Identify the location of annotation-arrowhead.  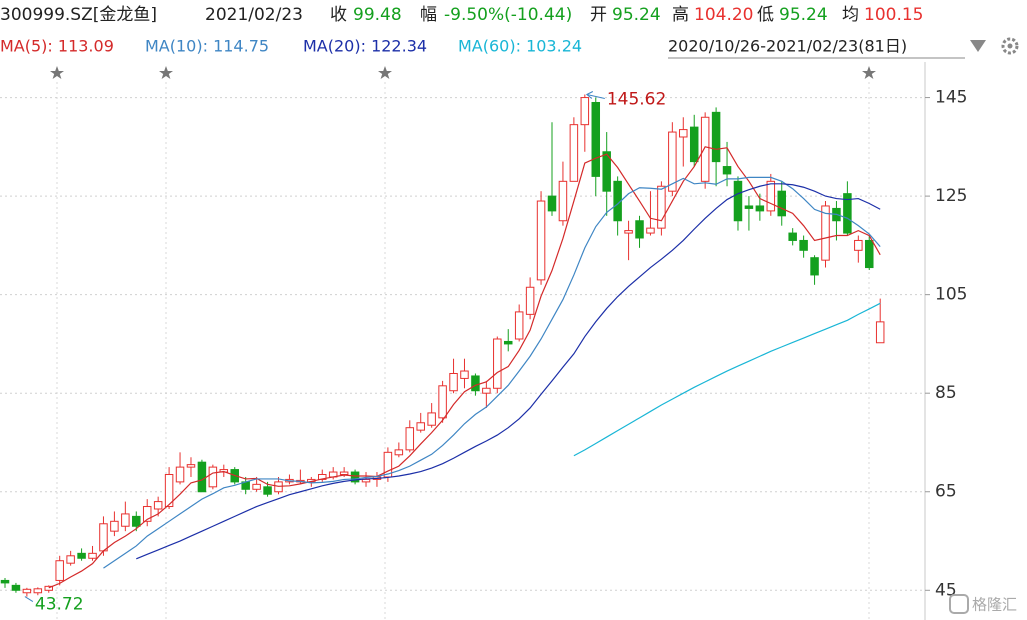
(589, 95).